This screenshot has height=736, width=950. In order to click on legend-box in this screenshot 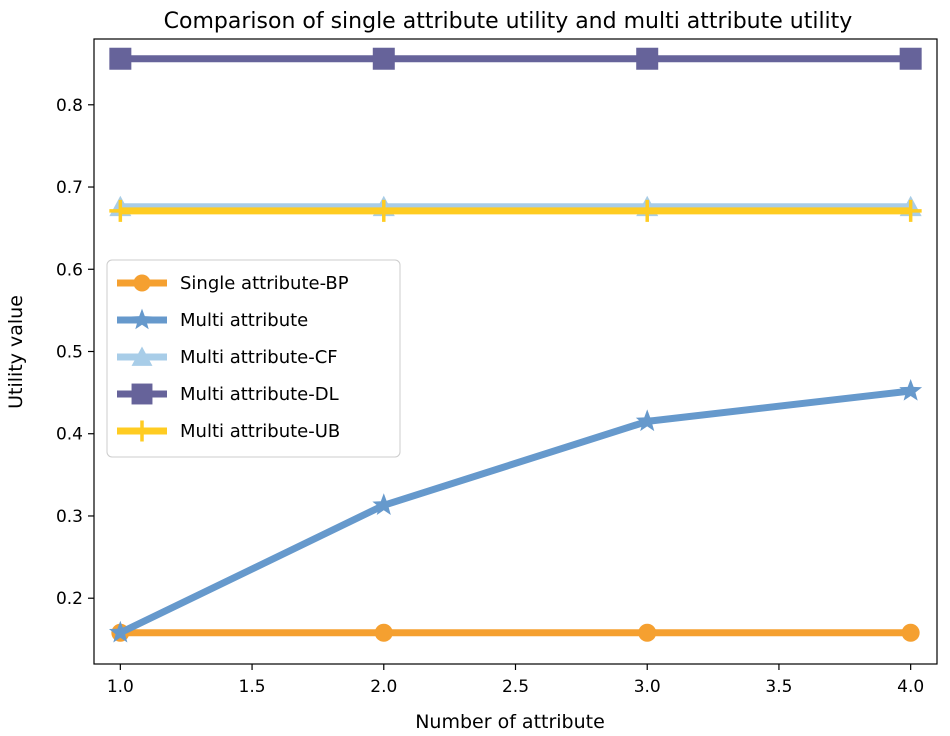, I will do `click(253, 358)`.